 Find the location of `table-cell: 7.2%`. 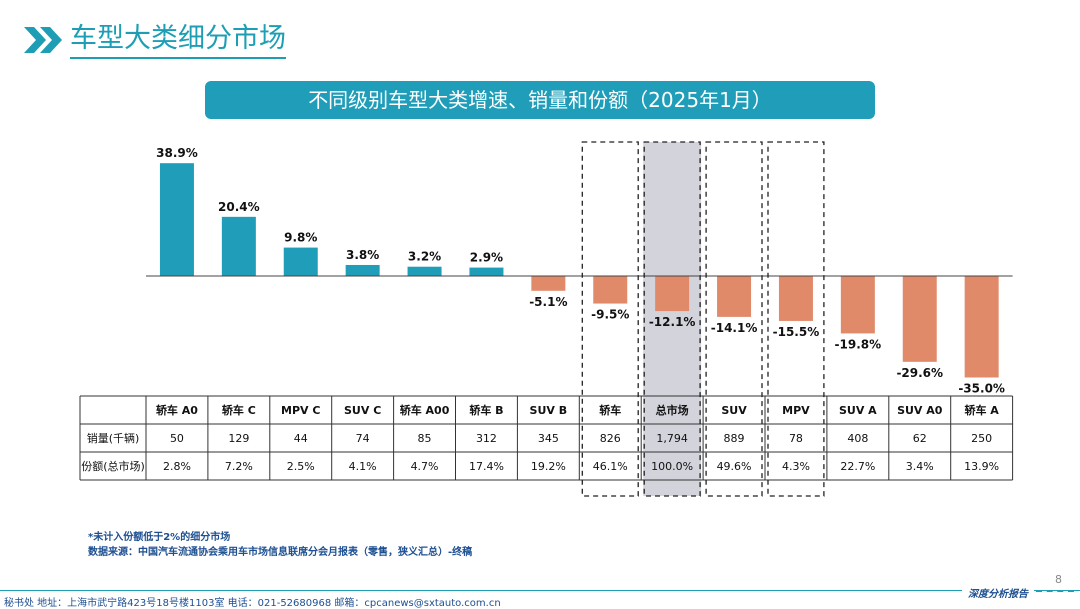

table-cell: 7.2% is located at coordinates (239, 466).